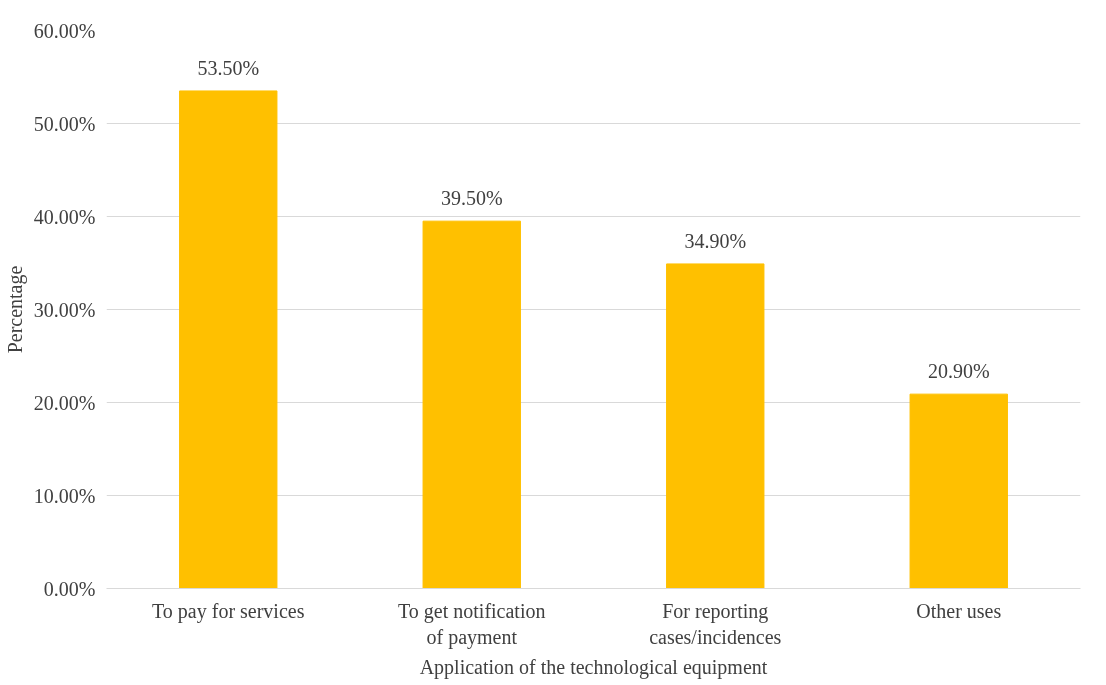  Describe the element at coordinates (64, 495) in the screenshot. I see `y-tick-label: 10.00%` at that location.